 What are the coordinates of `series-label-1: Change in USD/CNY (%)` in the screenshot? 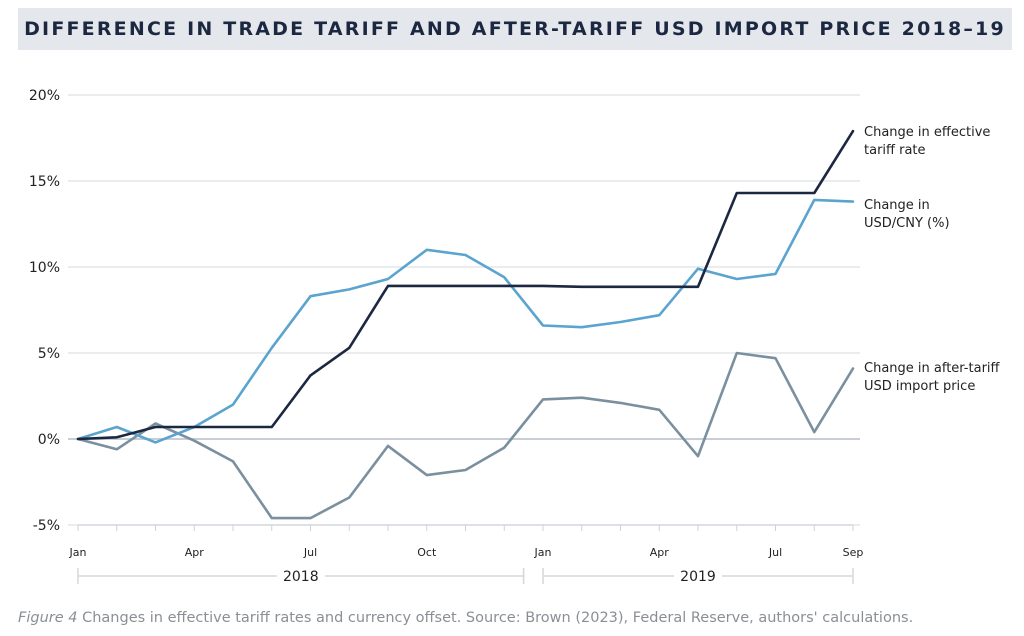 It's located at (907, 214).